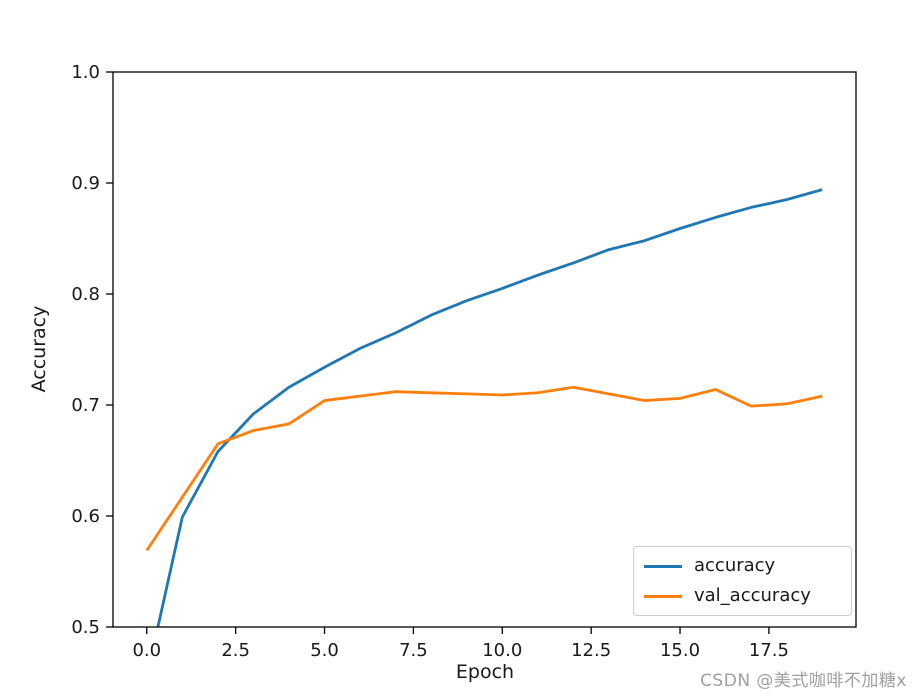 Image resolution: width=924 pixels, height=698 pixels. What do you see at coordinates (803, 681) in the screenshot?
I see `csdn-watermark: CSDN @美式咖啡不加糖x` at bounding box center [803, 681].